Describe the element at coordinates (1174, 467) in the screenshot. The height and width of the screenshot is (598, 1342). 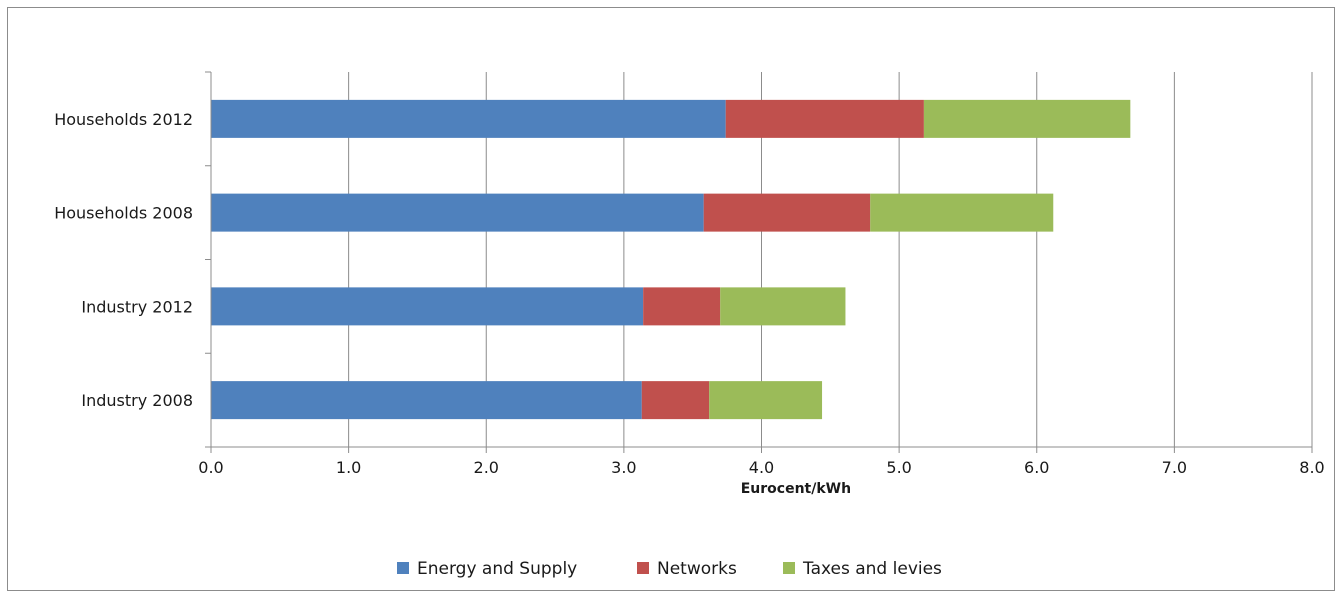
I see `x-tick-label: 7.0` at that location.